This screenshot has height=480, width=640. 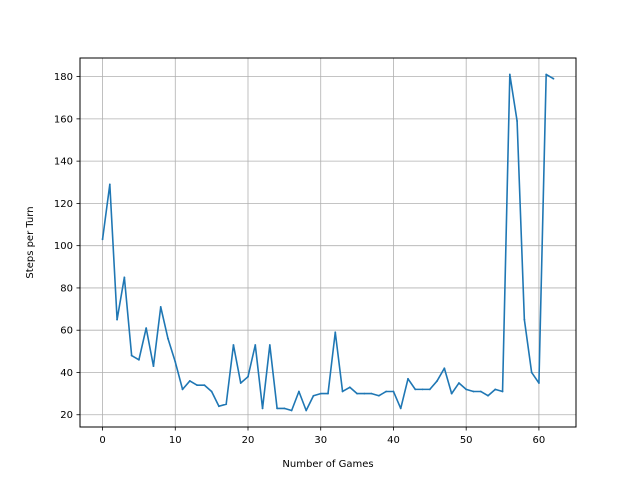 I want to click on y-tick-label: 100, so click(x=63, y=246).